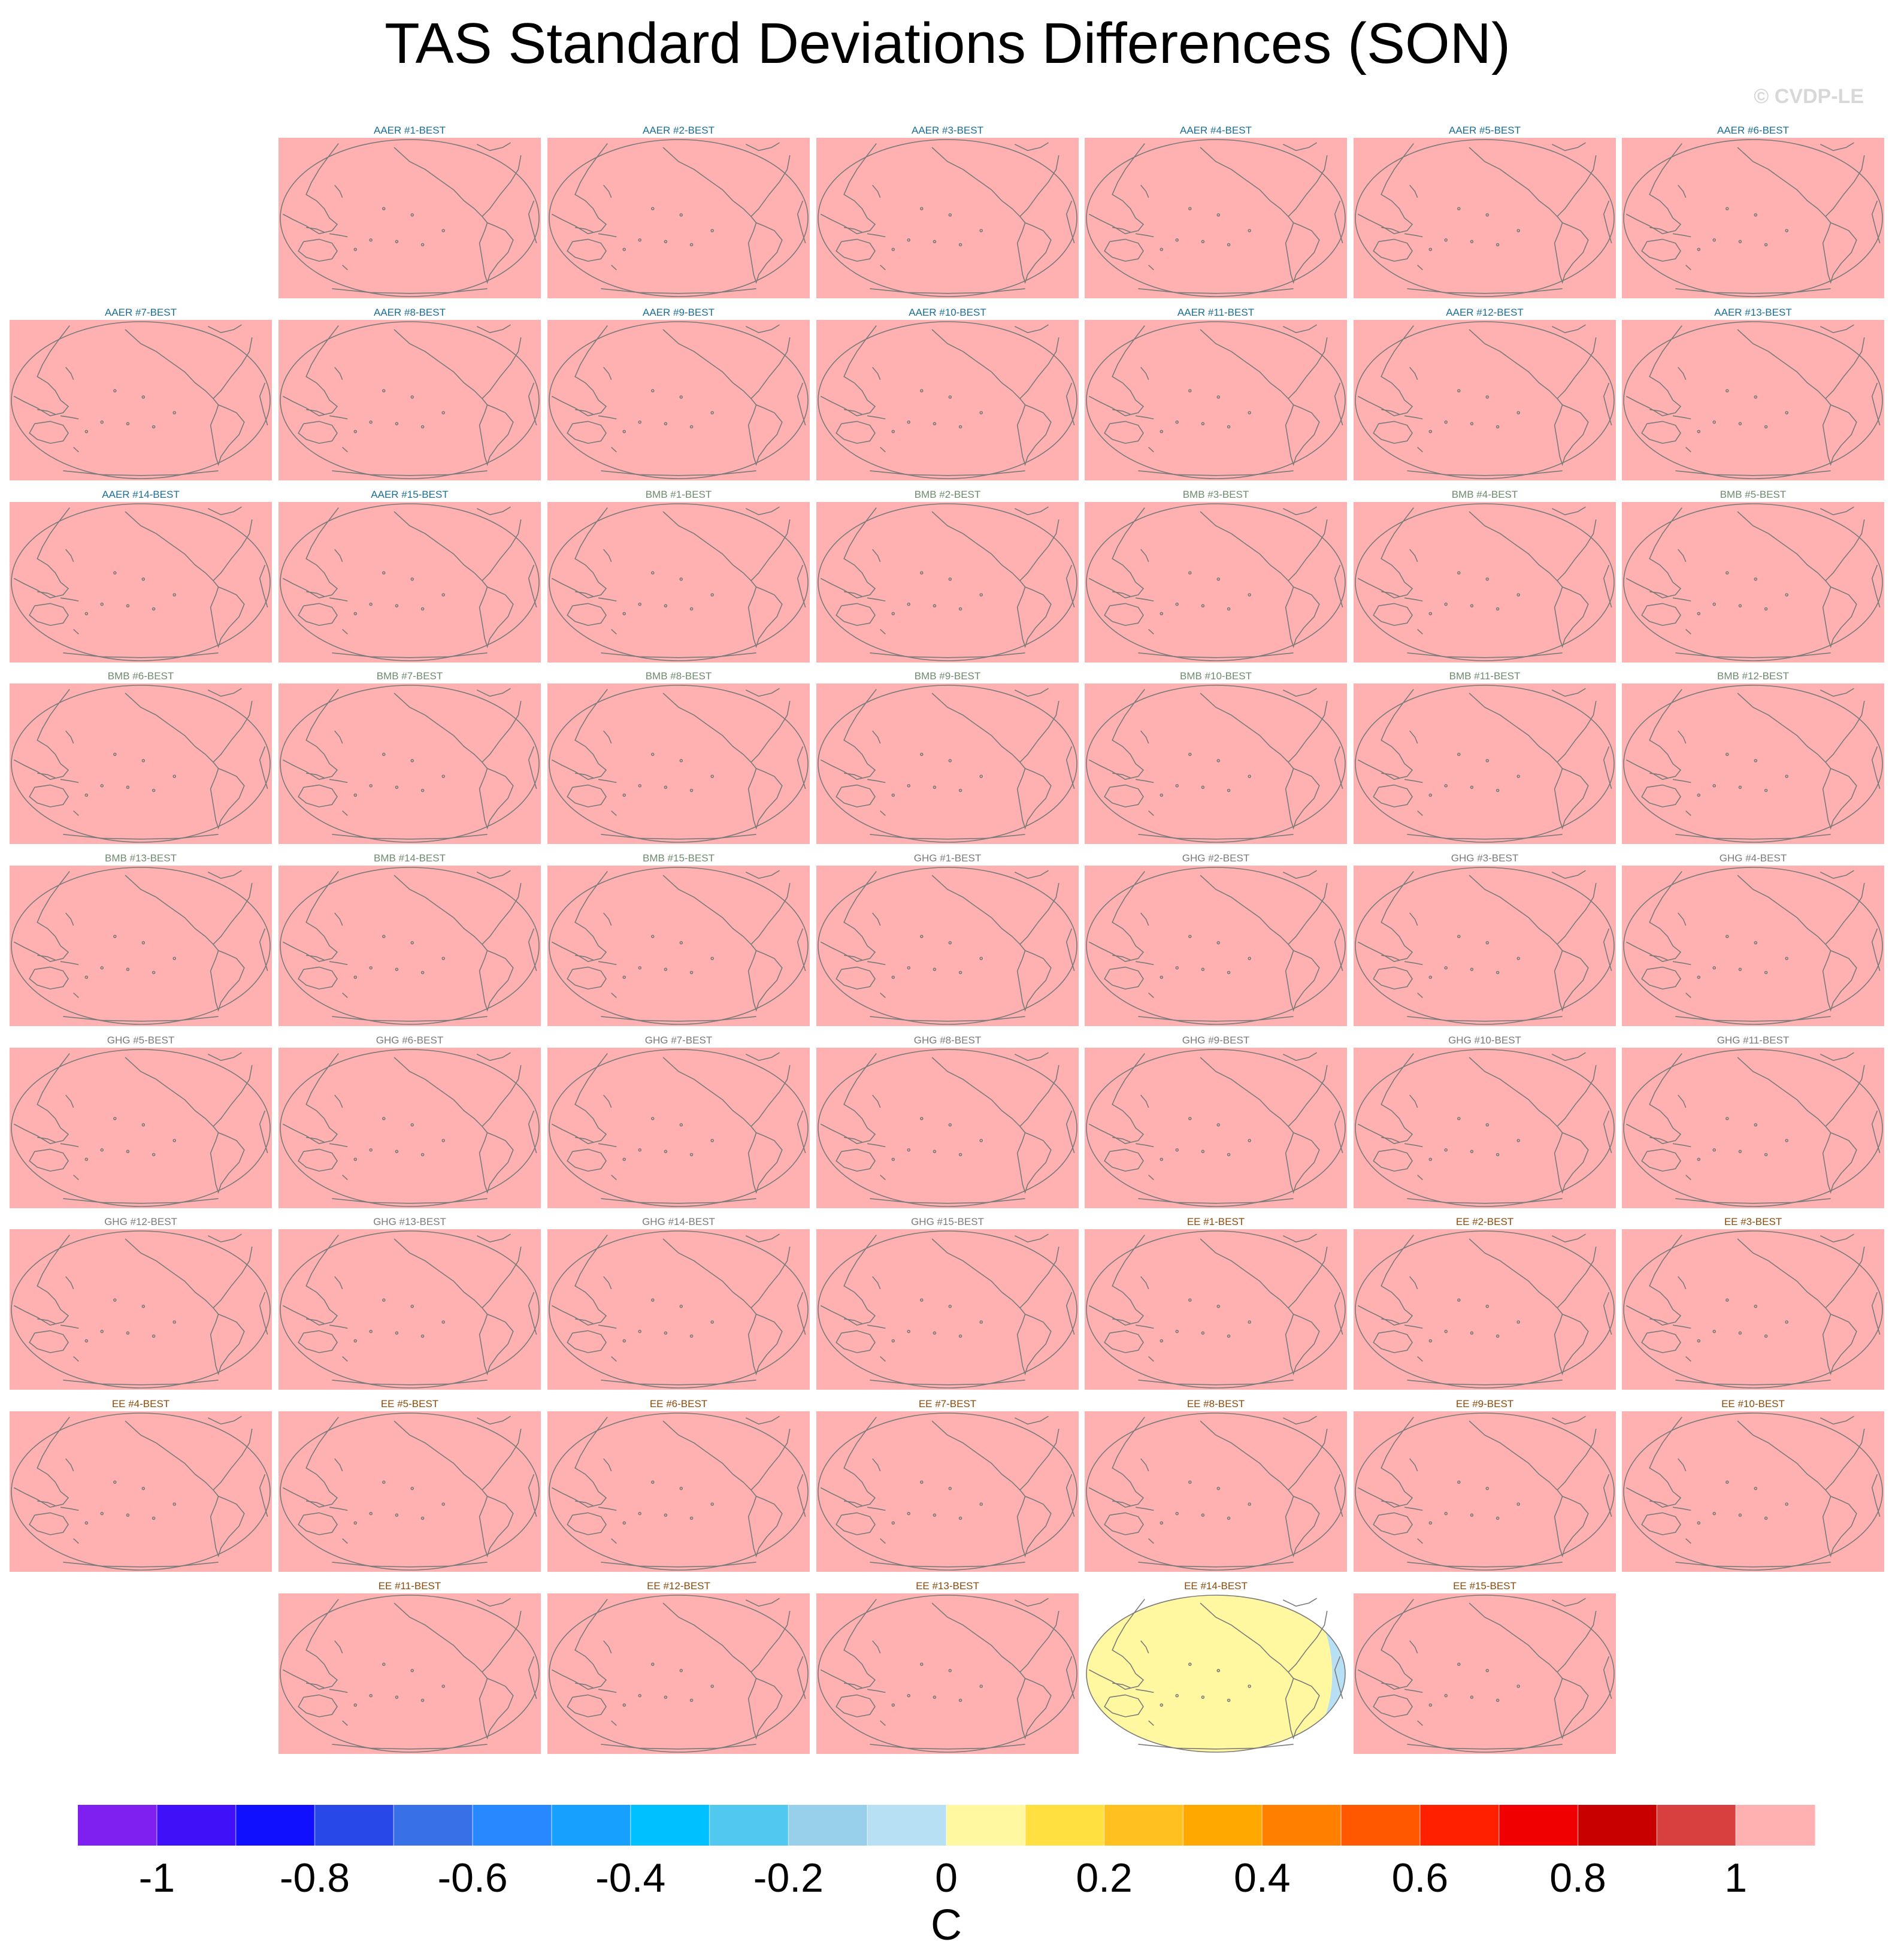 The width and height of the screenshot is (1895, 1960). I want to click on map-panel: BMB #11-BEST, so click(1485, 757).